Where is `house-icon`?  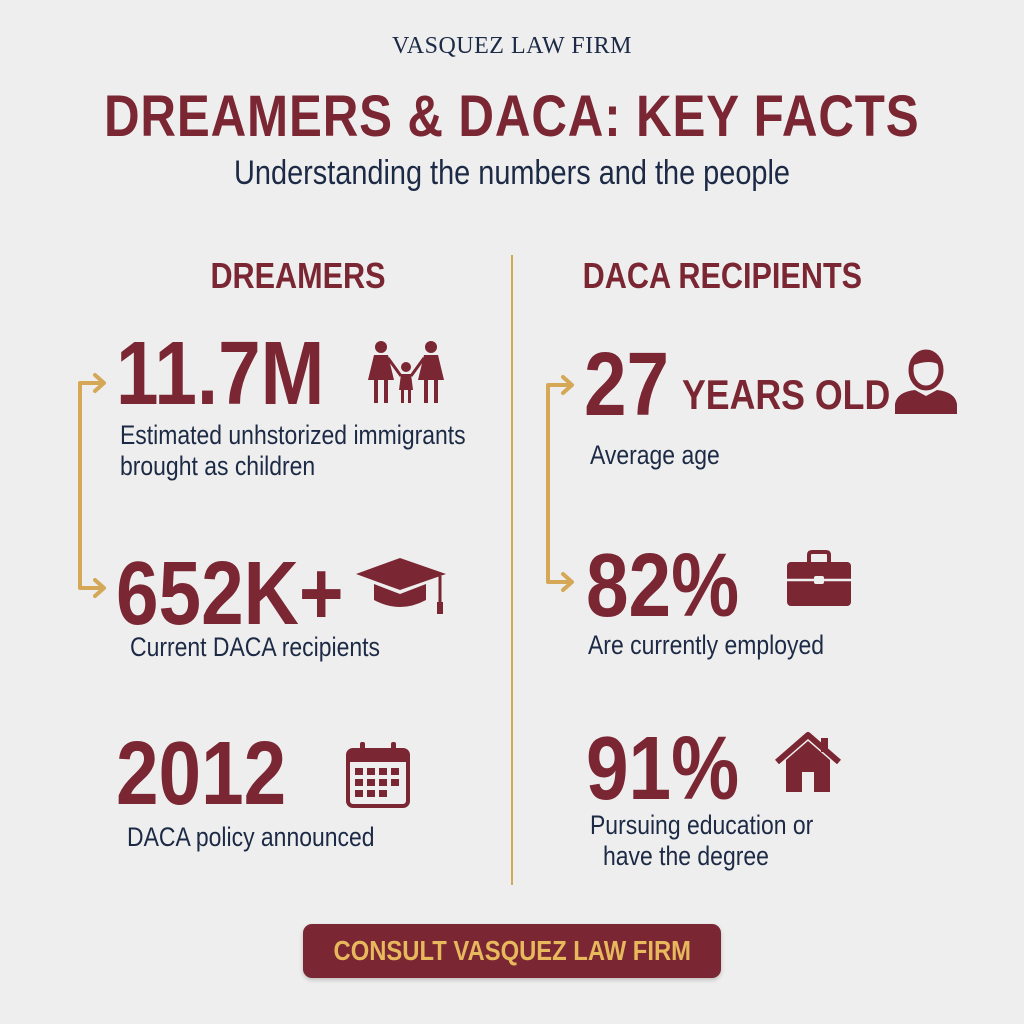 house-icon is located at coordinates (808, 762).